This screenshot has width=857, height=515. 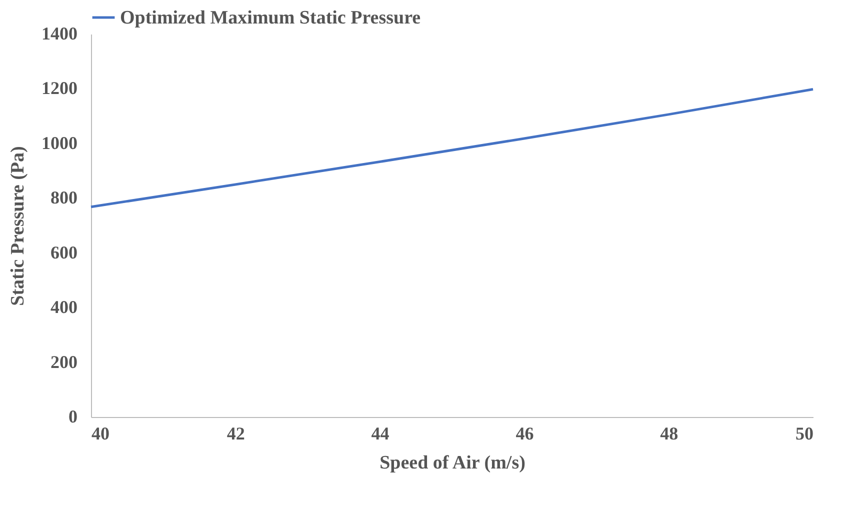 What do you see at coordinates (64, 307) in the screenshot?
I see `y-tick-label: 400` at bounding box center [64, 307].